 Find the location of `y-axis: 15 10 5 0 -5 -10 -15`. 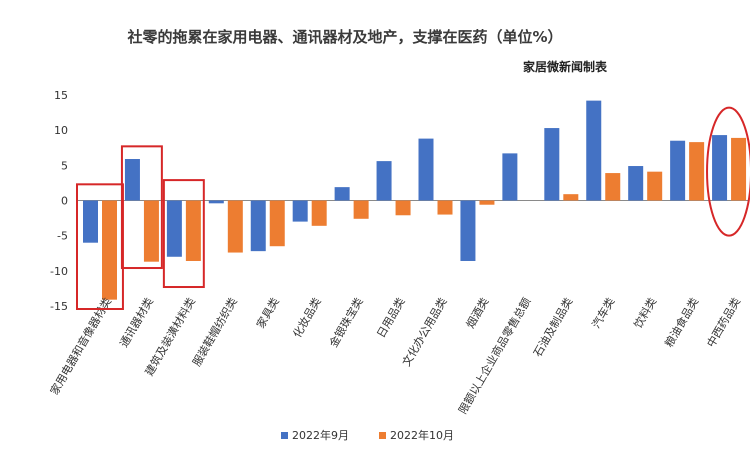

y-axis: 15 10 5 0 -5 -10 -15 is located at coordinates (59, 201).